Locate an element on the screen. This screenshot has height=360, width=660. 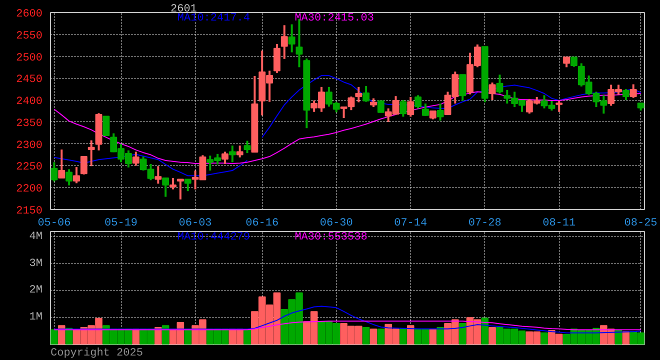
y-tick-label: 2500 is located at coordinates (29, 58).